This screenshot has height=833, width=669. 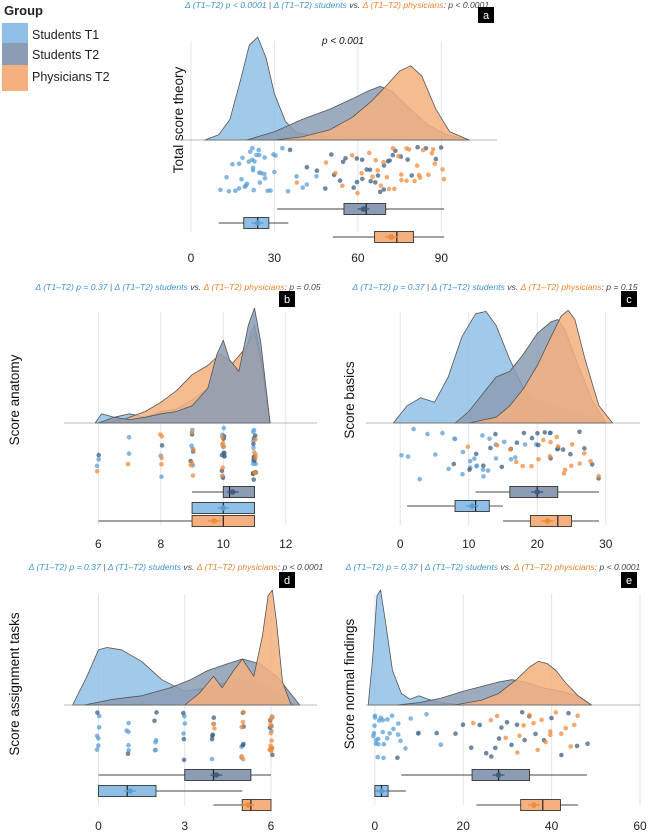 What do you see at coordinates (14, 684) in the screenshot?
I see `y-axis-label: Score assignment tasks` at bounding box center [14, 684].